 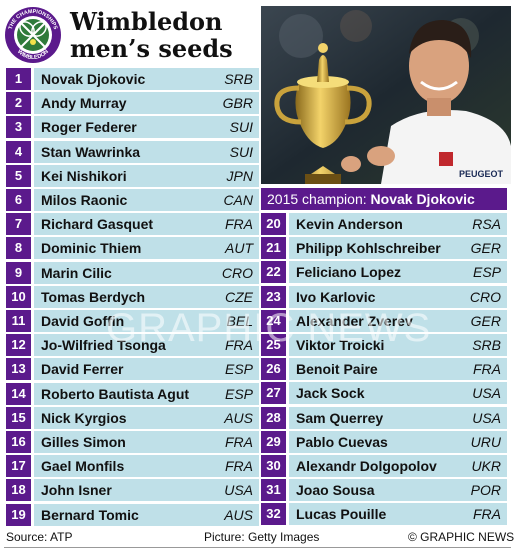 I want to click on seed-bar: Gael Monfils FRA, so click(x=146, y=466).